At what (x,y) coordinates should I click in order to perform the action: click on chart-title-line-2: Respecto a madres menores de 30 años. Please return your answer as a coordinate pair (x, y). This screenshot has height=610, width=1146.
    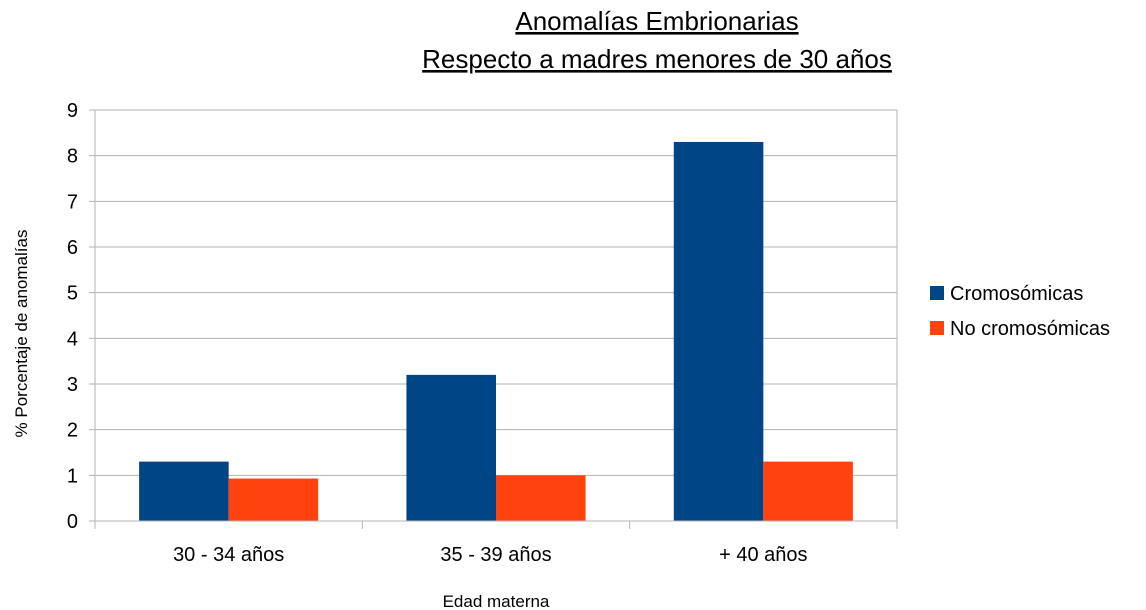
    Looking at the image, I should click on (657, 59).